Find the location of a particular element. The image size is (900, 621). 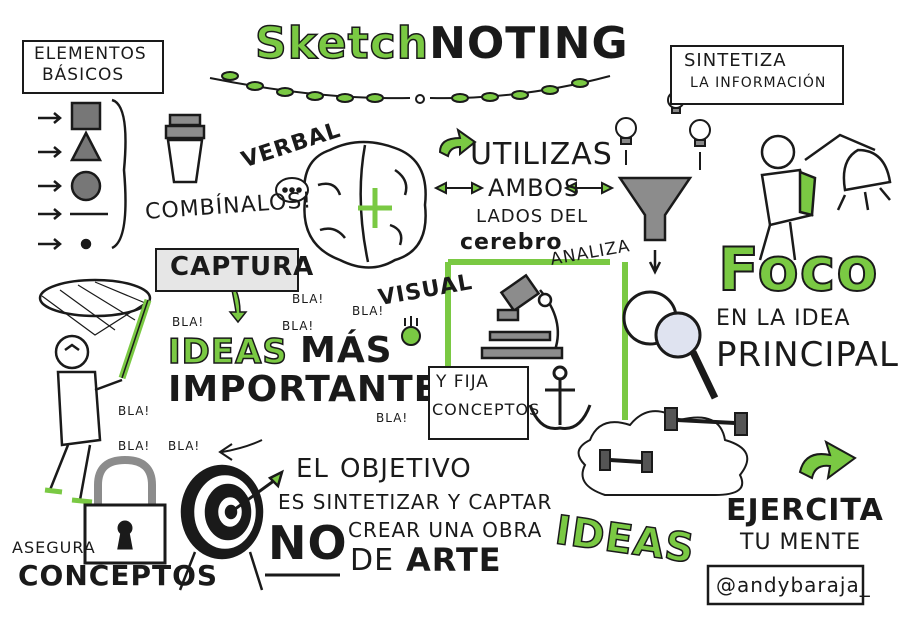

target-icon is located at coordinates (231, 527).